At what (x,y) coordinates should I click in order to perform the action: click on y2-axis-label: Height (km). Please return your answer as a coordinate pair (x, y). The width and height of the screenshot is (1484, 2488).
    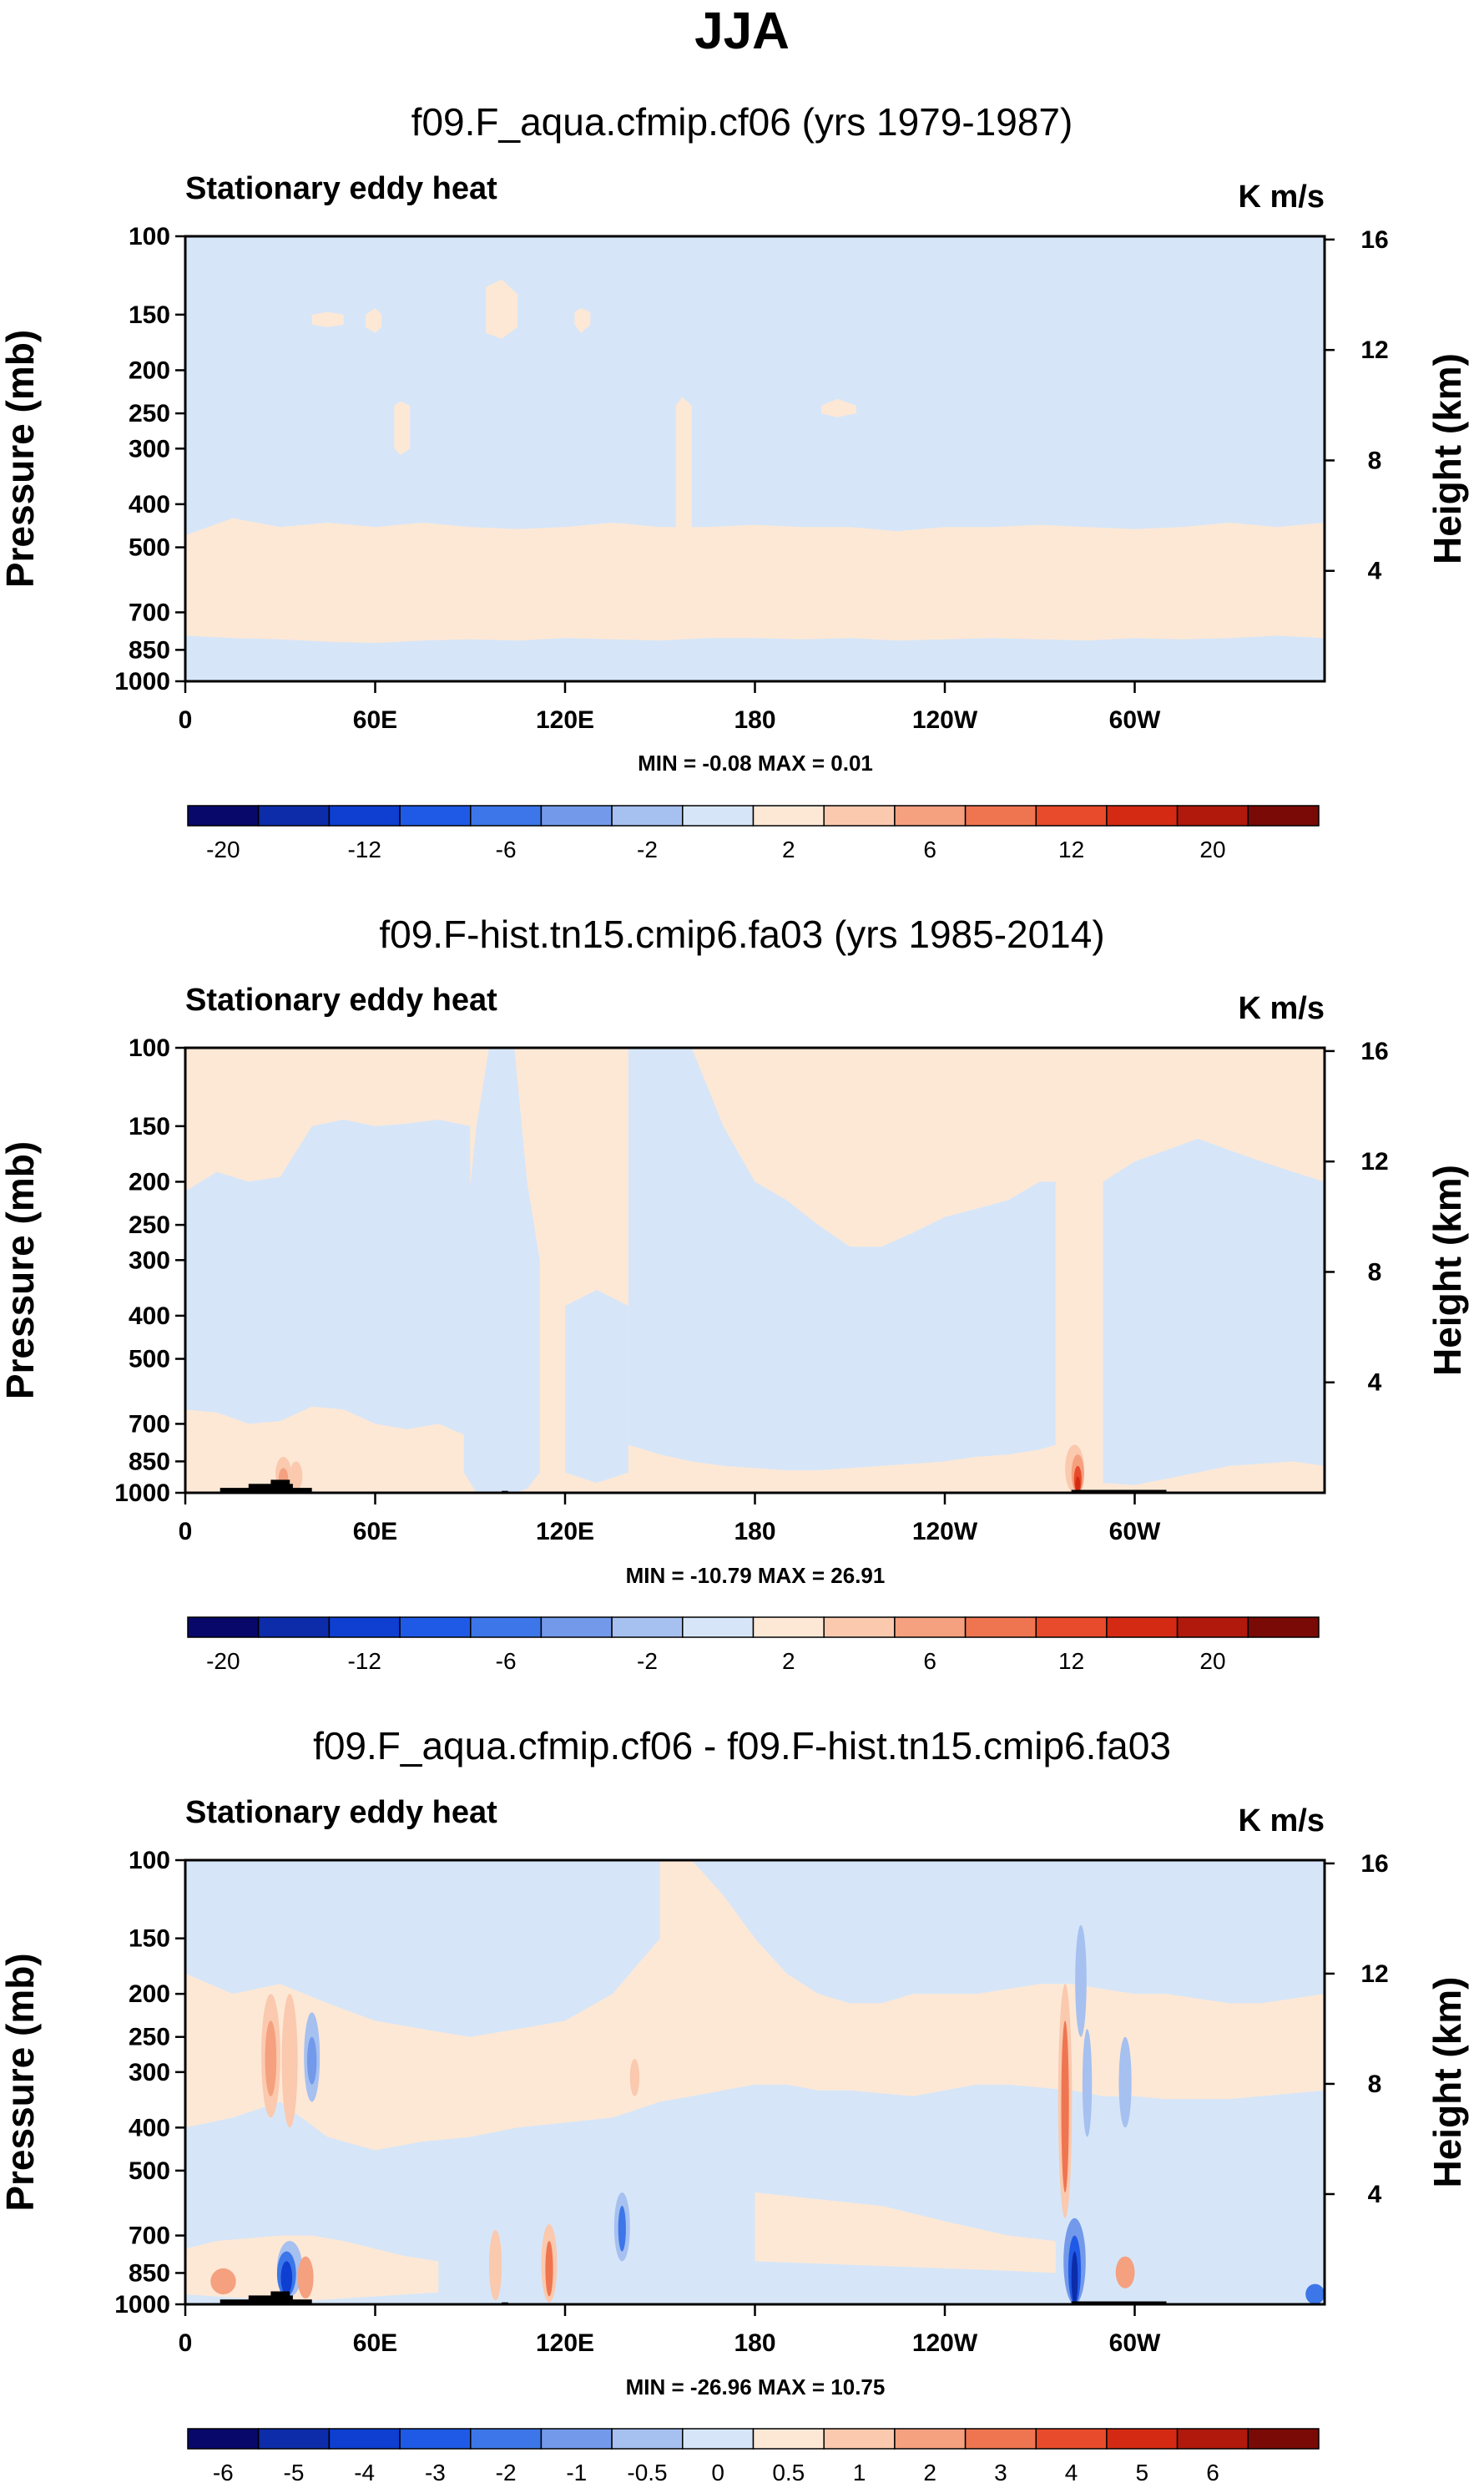
    Looking at the image, I should click on (1447, 1270).